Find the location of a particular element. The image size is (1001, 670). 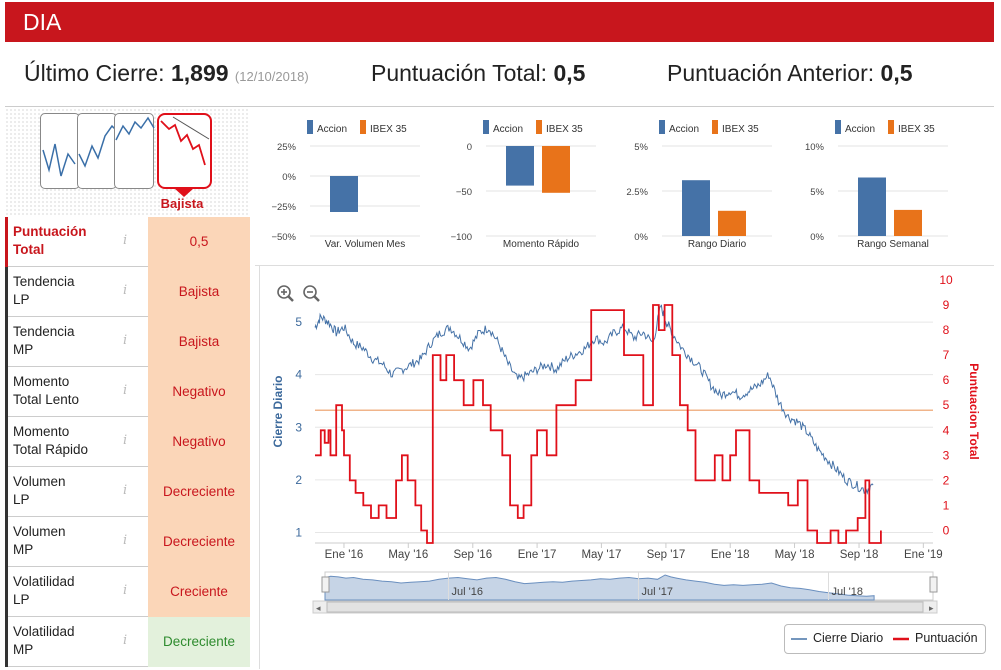

chart-title: Rango Diario is located at coordinates (717, 244).